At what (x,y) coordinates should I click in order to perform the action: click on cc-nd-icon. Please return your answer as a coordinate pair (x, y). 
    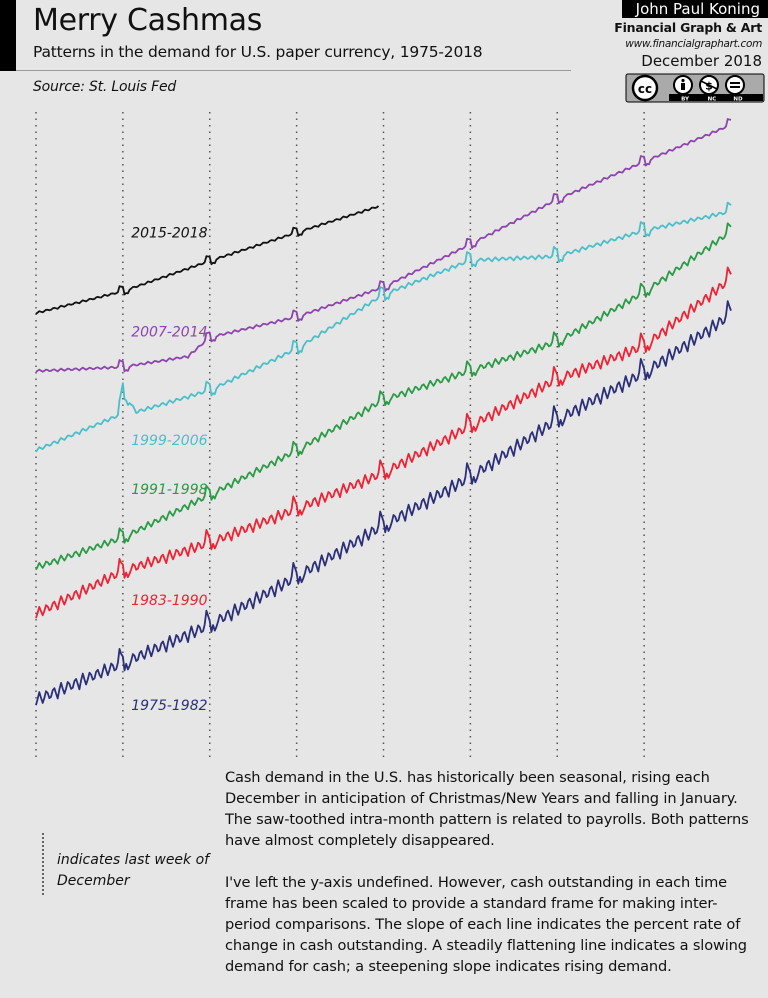
    Looking at the image, I should click on (735, 85).